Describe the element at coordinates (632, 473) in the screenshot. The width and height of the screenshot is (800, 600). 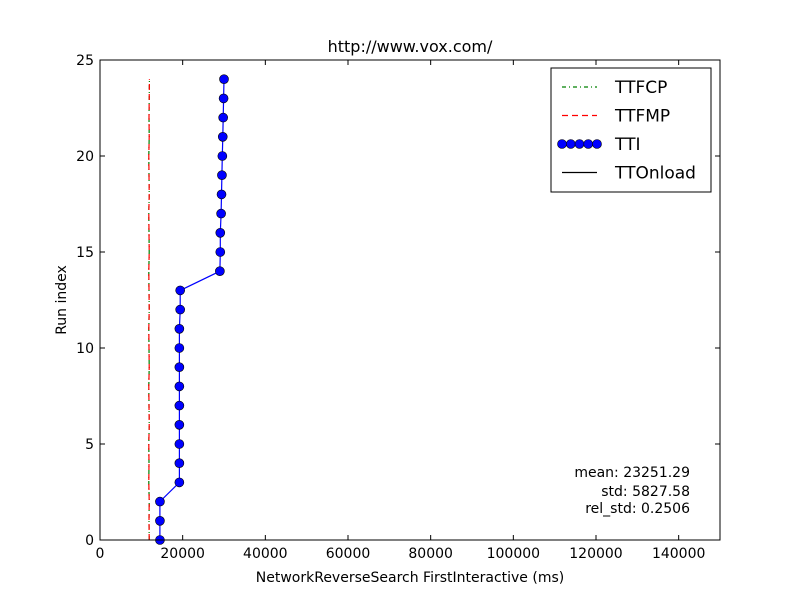
I see `stats-mean: mean: 23251.29` at that location.